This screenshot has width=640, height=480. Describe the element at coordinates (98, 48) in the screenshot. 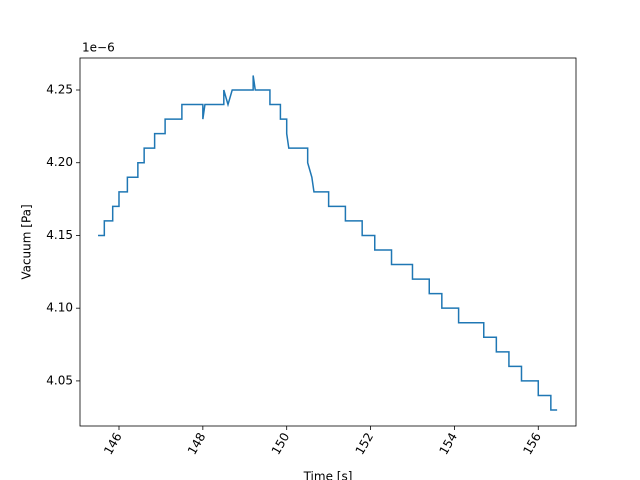

I see `offset-text: 1e−6` at that location.